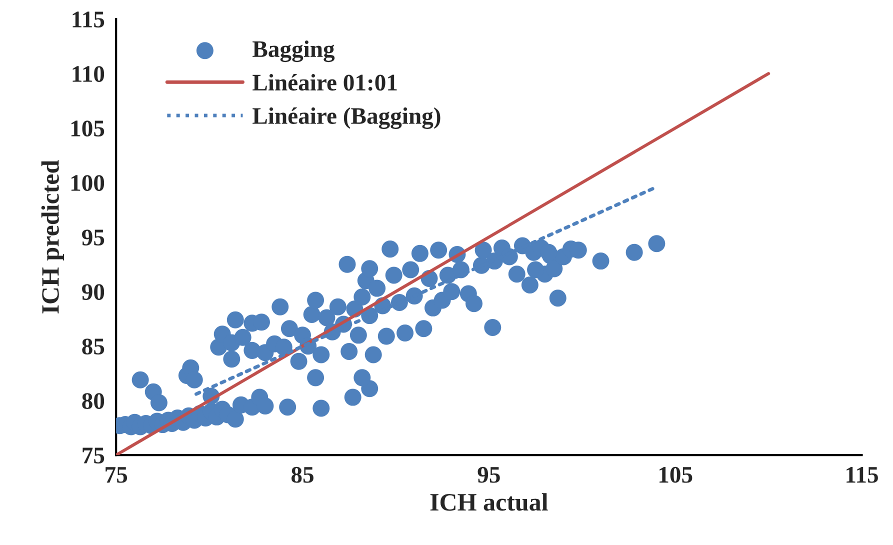 The height and width of the screenshot is (545, 893). What do you see at coordinates (87, 183) in the screenshot?
I see `y-tick-label: 100` at bounding box center [87, 183].